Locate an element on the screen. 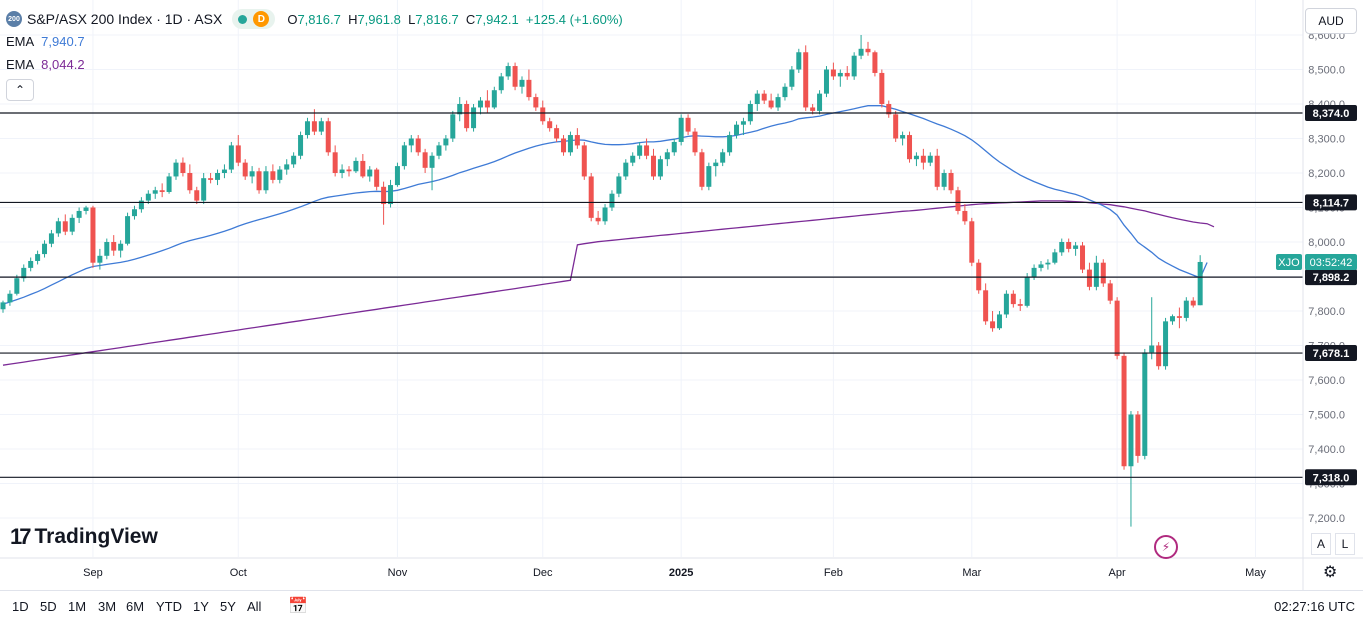  time-tick-label: 2025 is located at coordinates (681, 573).